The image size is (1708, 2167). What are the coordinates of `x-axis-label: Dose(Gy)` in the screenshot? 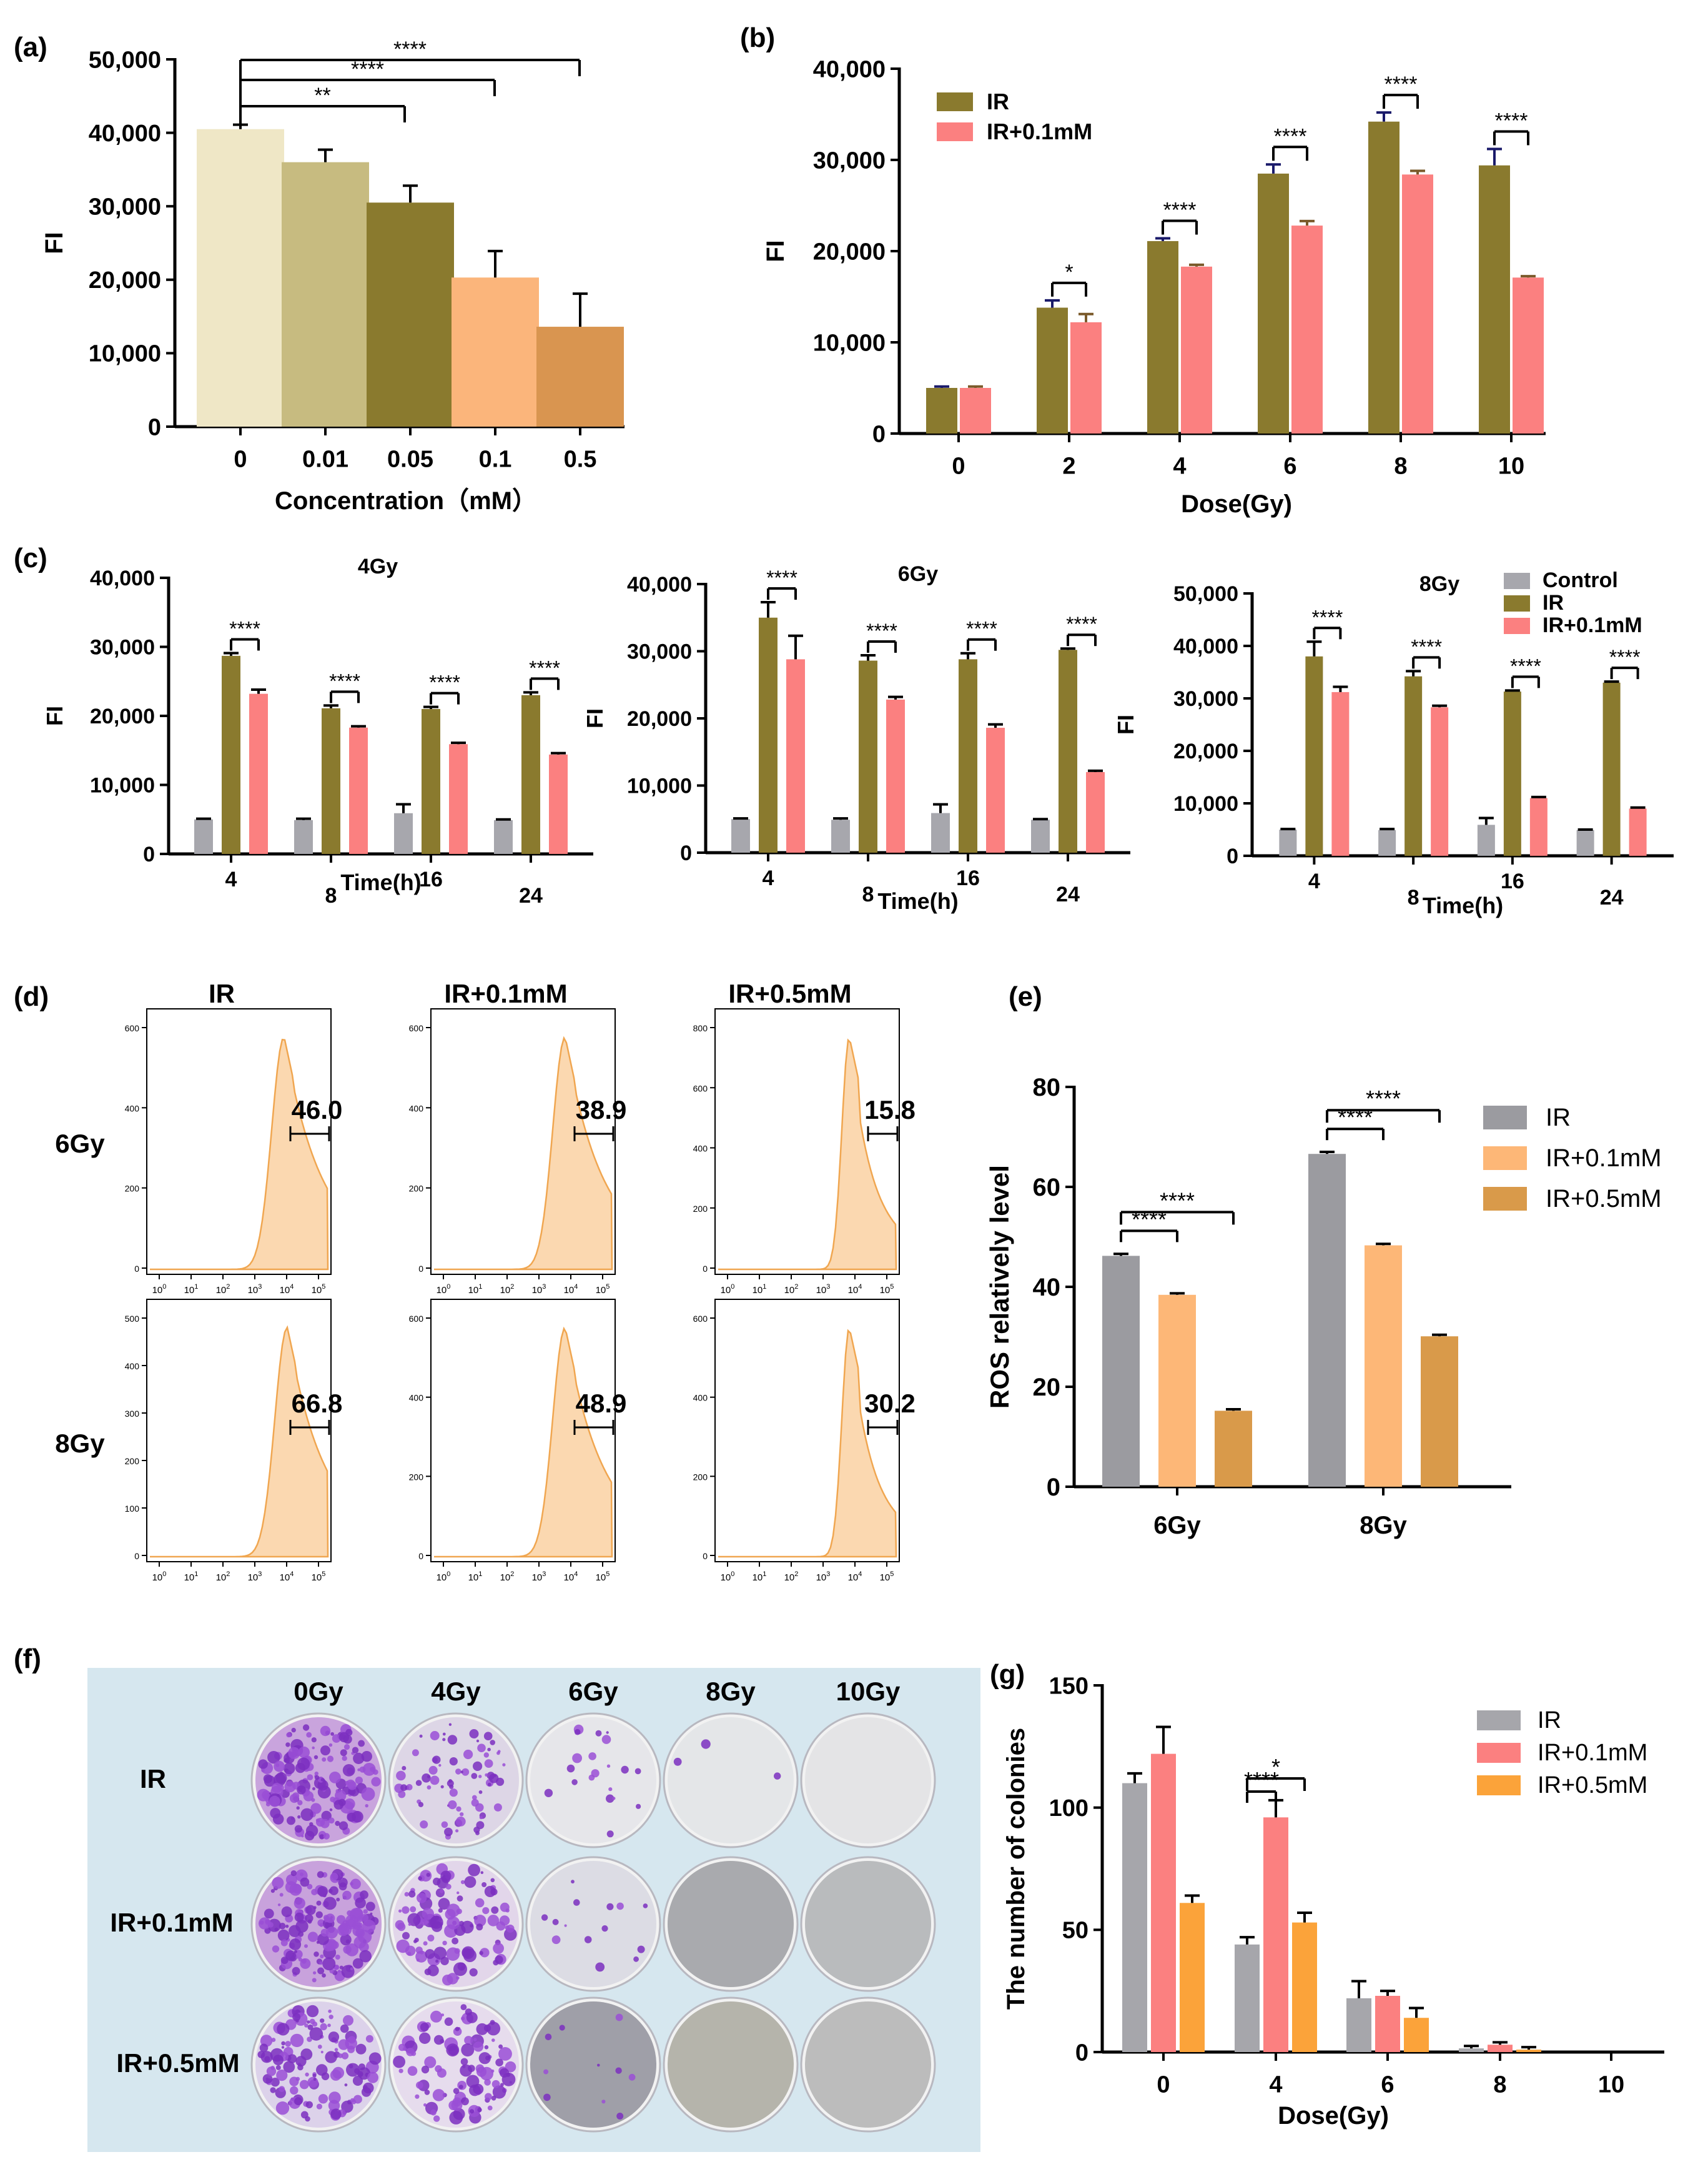 It's located at (1333, 2116).